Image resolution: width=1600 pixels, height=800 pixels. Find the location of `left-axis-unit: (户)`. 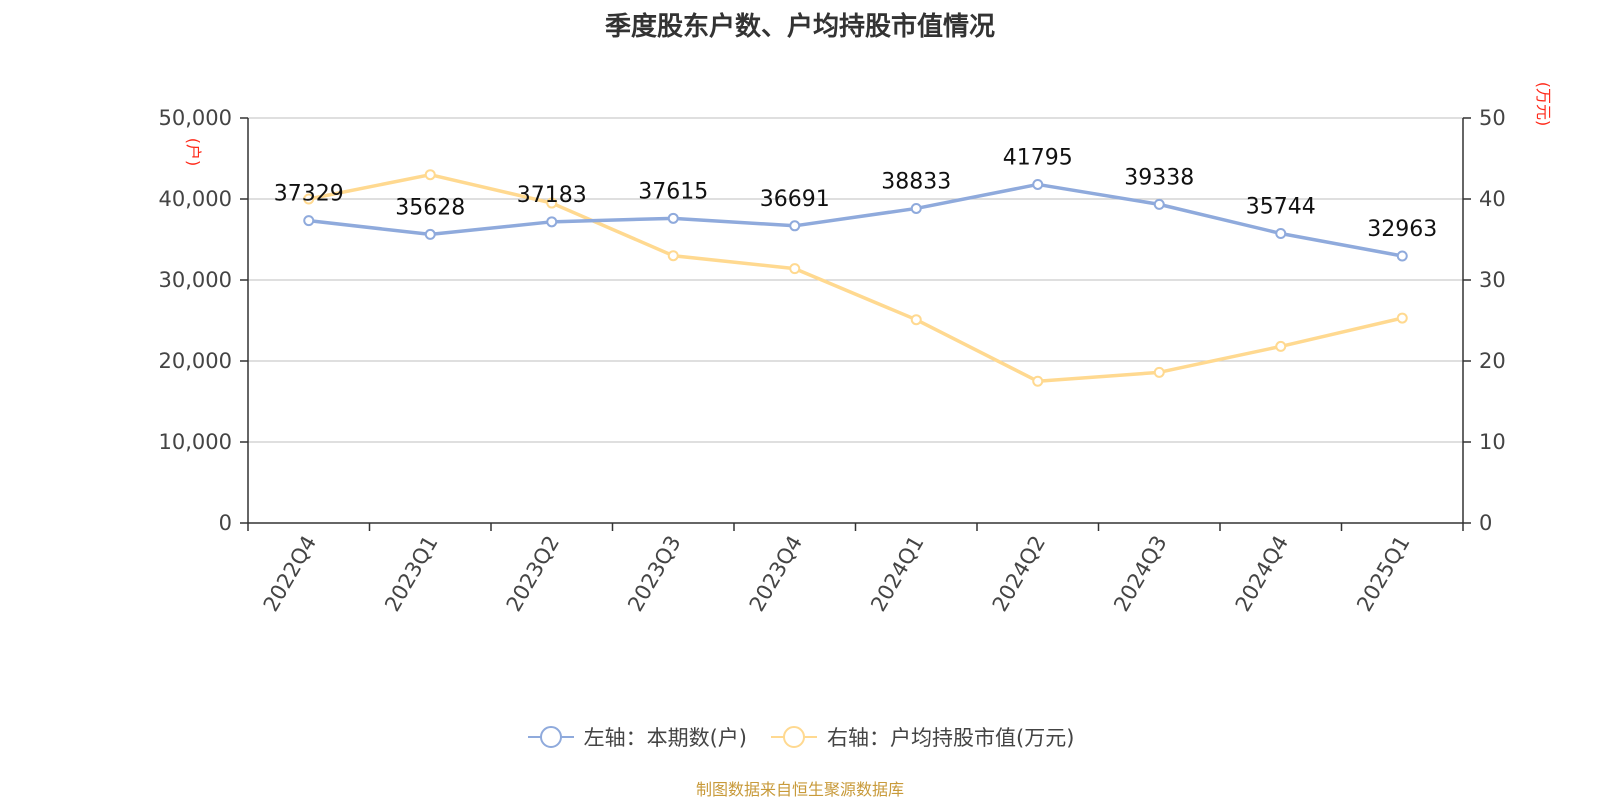

left-axis-unit: (户) is located at coordinates (193, 152).